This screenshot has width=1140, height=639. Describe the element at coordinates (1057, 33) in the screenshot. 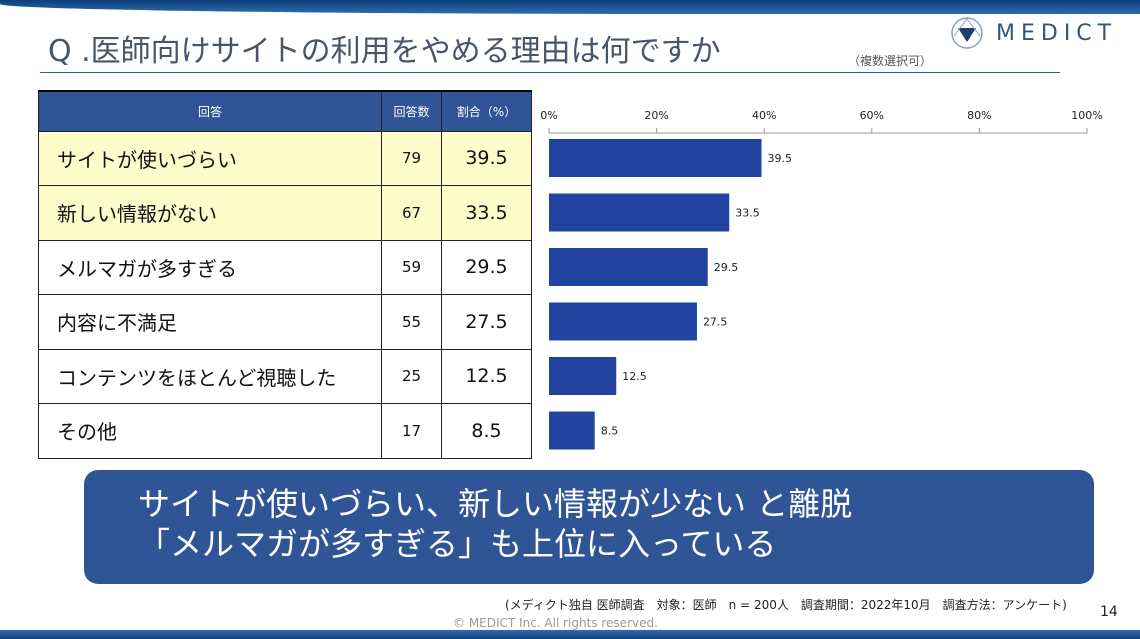

I see `logo-text: MEDICT` at that location.